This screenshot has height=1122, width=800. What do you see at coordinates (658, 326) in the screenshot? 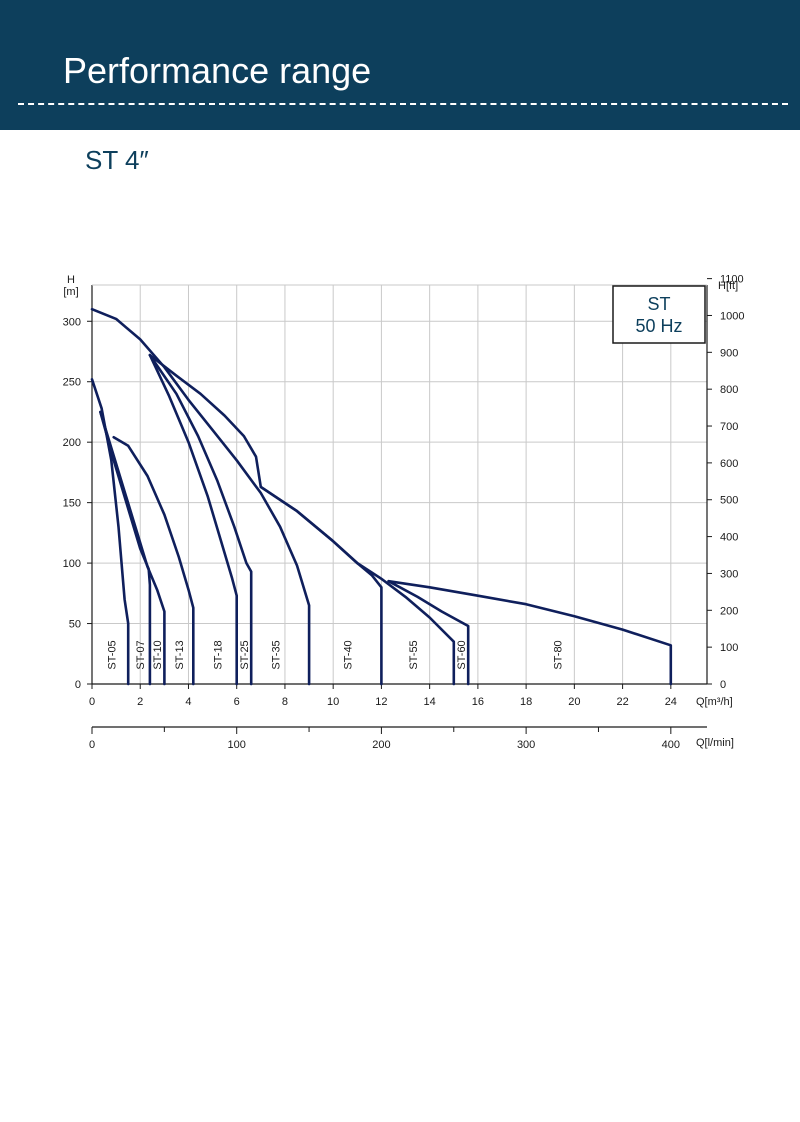
I see `legend-line2: 50 Hz` at bounding box center [658, 326].